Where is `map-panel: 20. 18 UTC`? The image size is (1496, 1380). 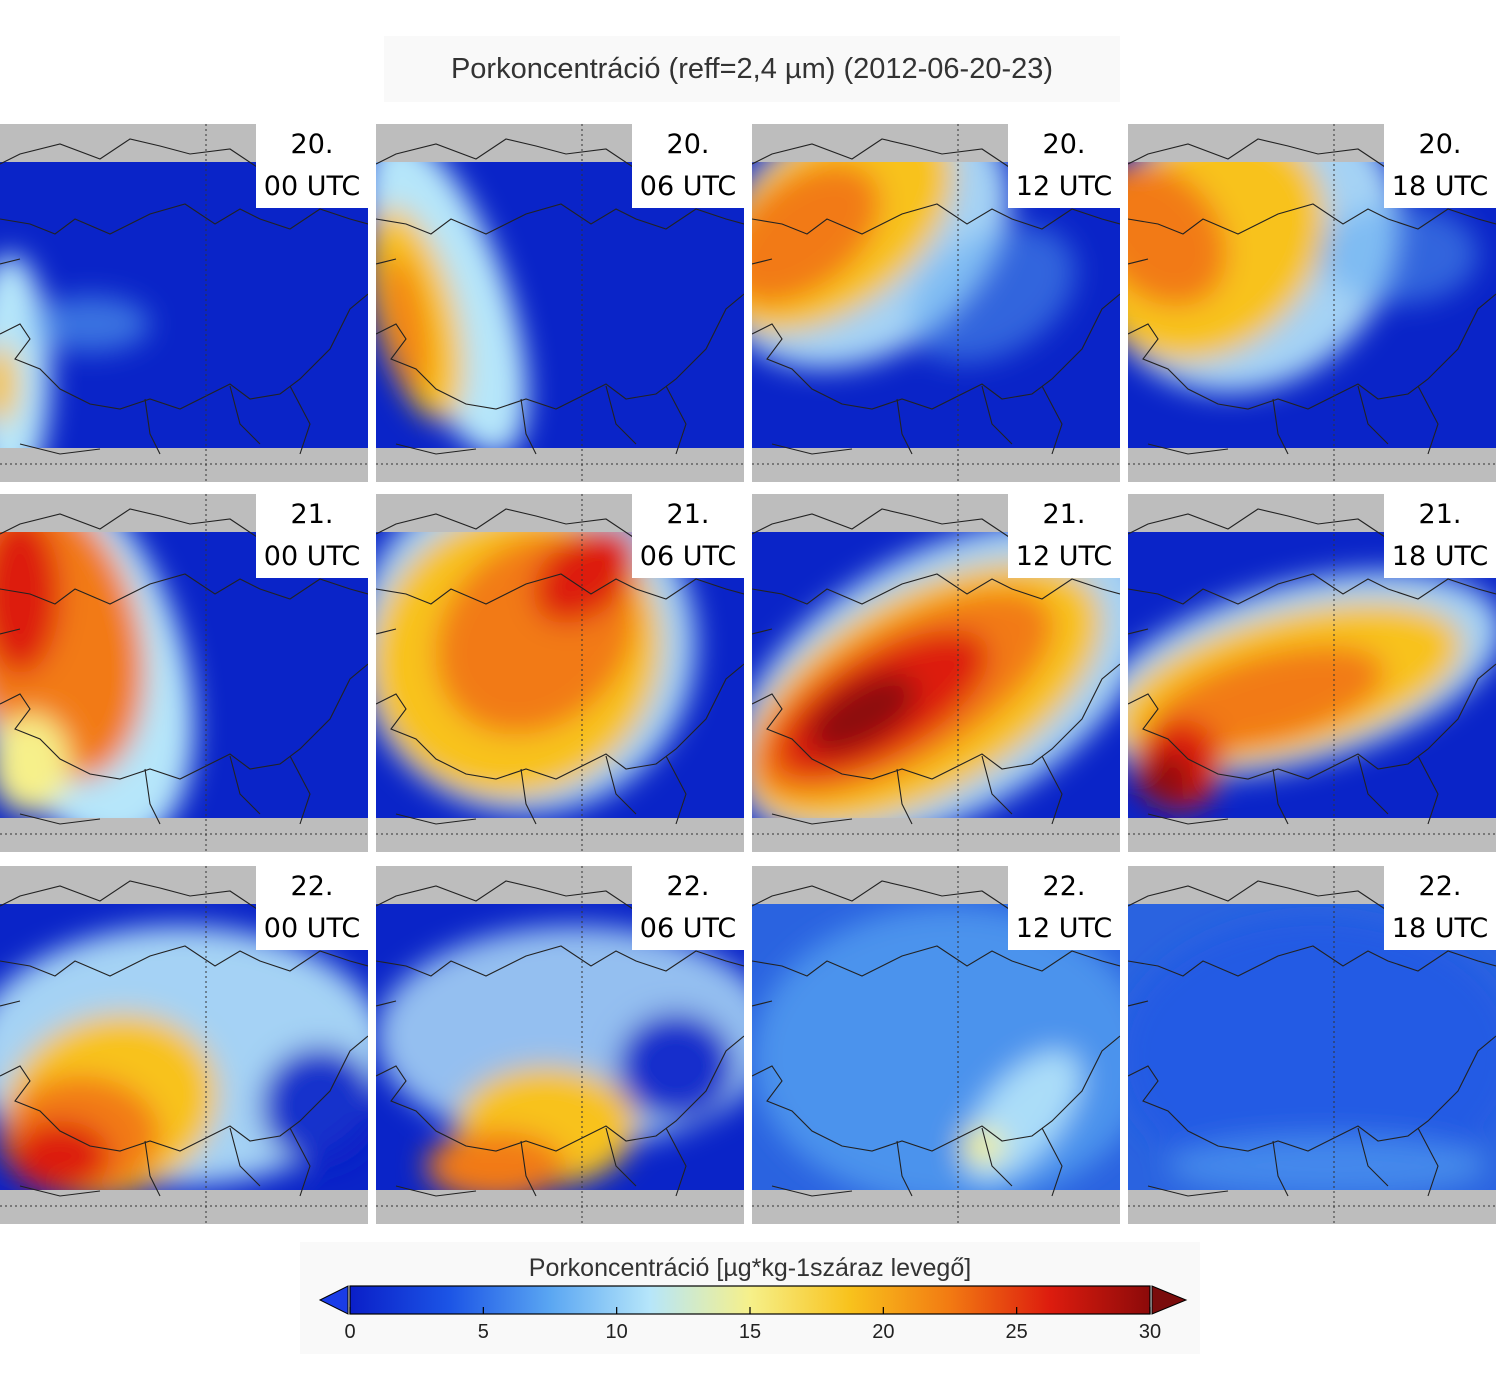
map-panel: 20. 18 UTC is located at coordinates (1312, 303).